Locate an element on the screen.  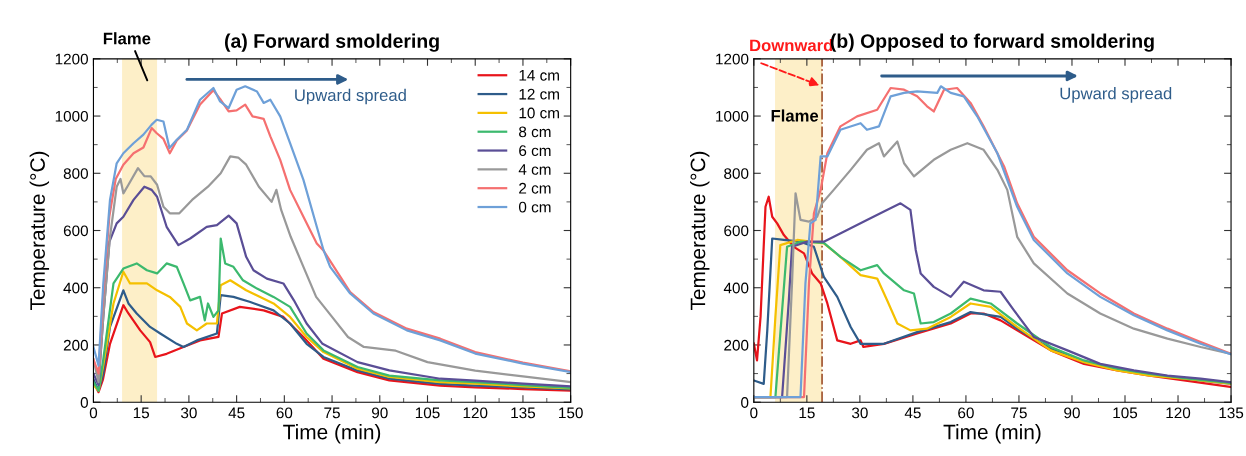
chart-title: (b) Opposed to forward smoldering is located at coordinates (992, 42).